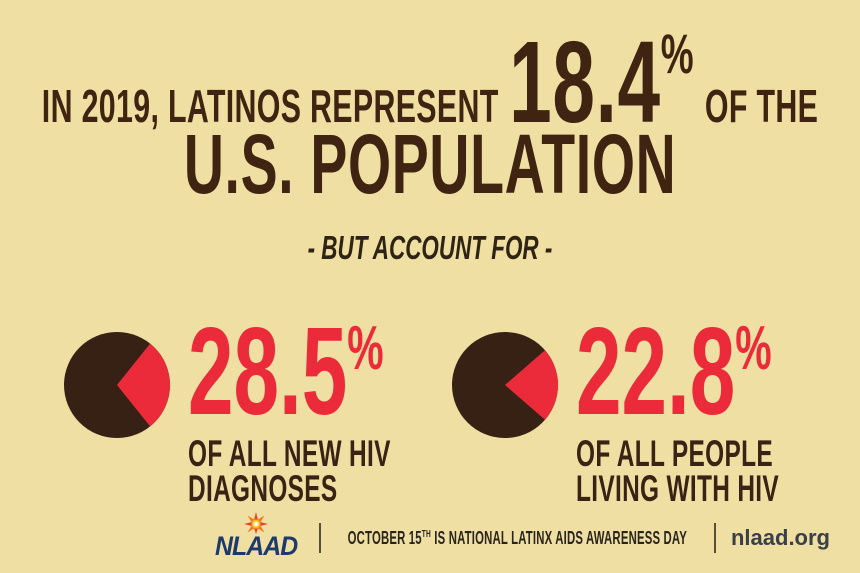 This screenshot has width=860, height=573. I want to click on headline-stat: 18.4%, so click(601, 82).